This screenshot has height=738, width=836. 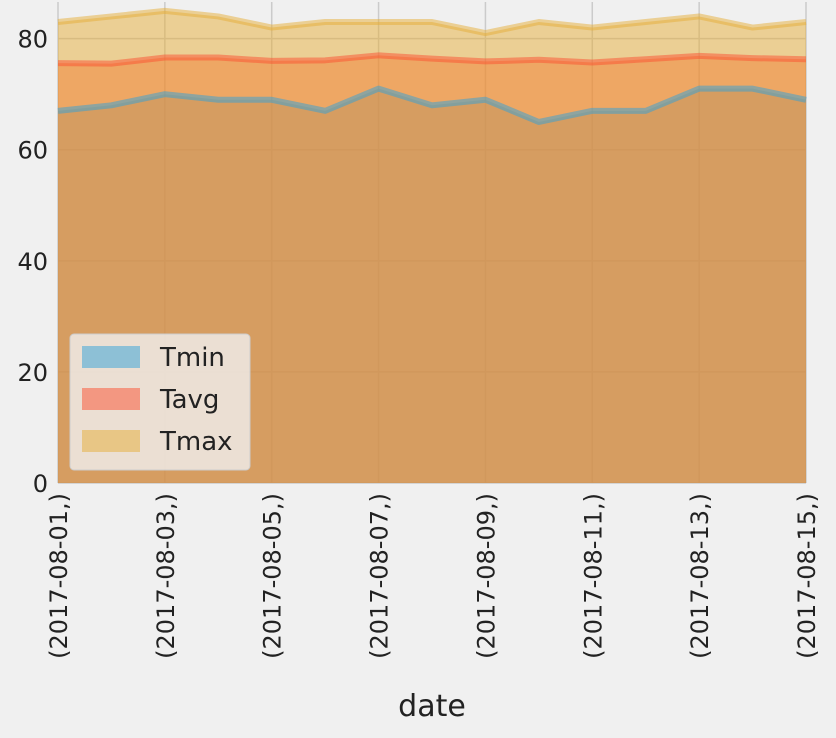 I want to click on legend: Tmin Tavg Tmax, so click(x=160, y=402).